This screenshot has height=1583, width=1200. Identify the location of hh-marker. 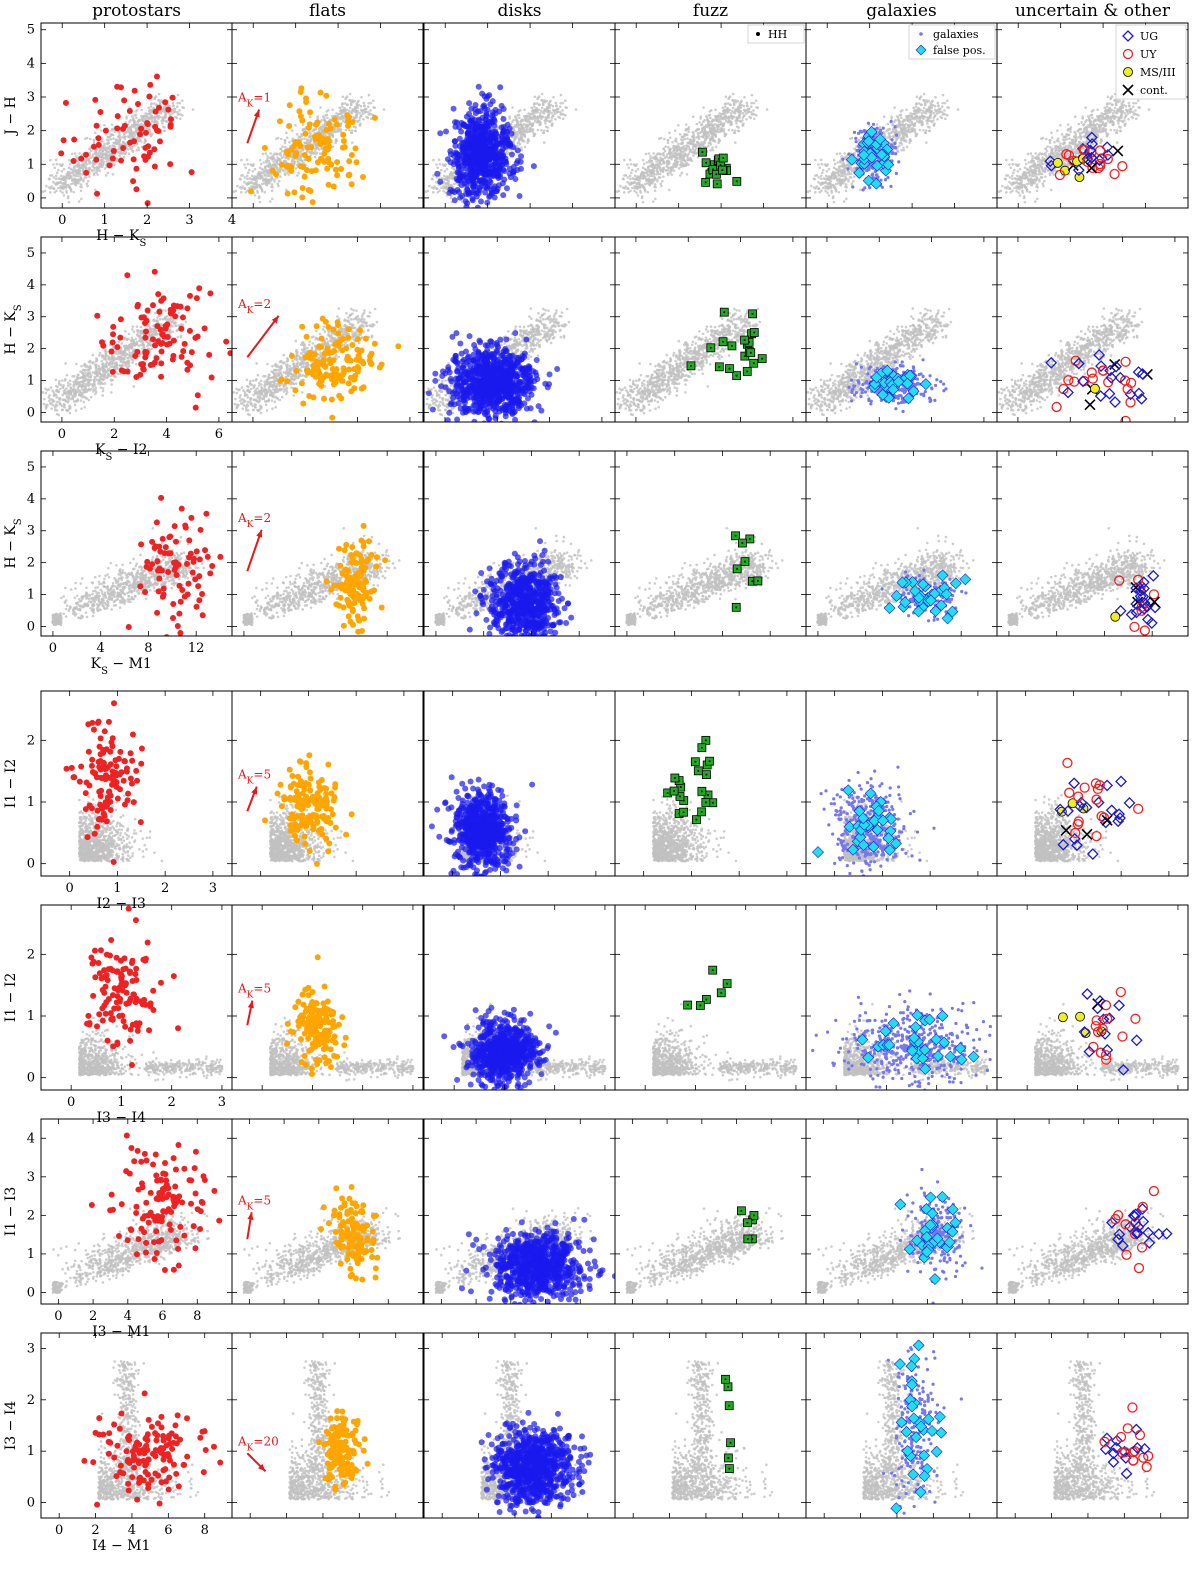
(706, 162).